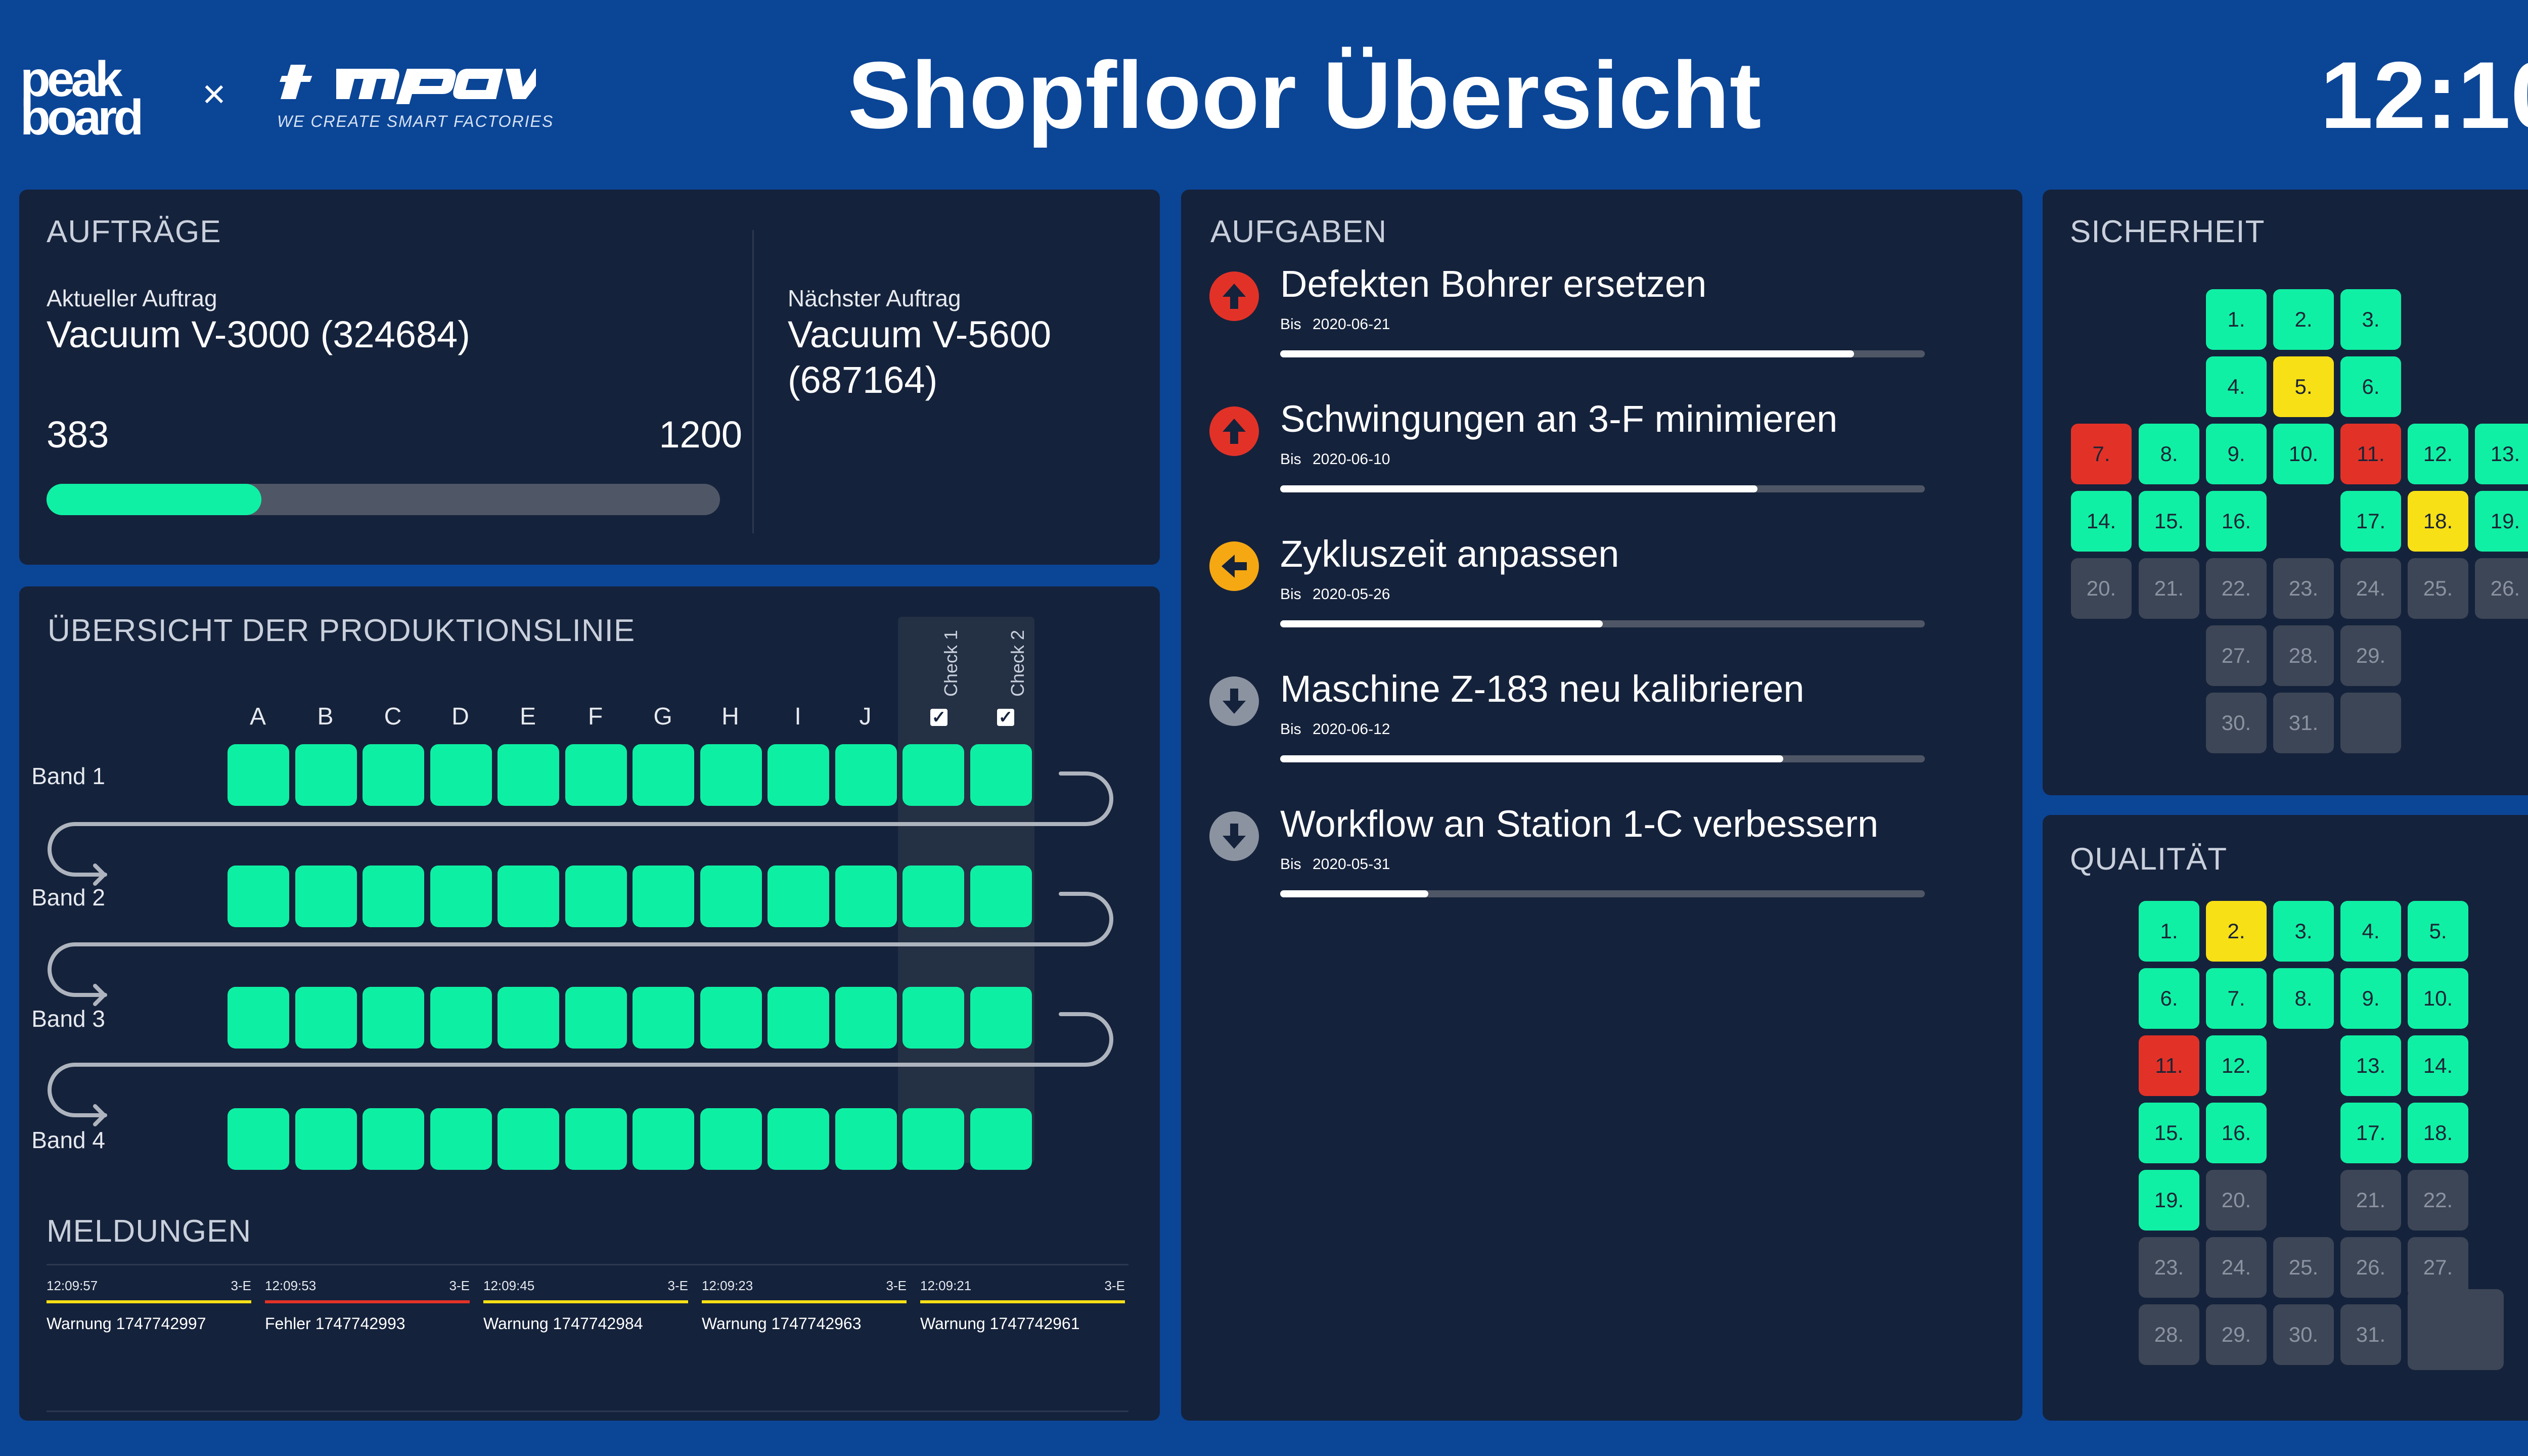 The height and width of the screenshot is (1456, 2528). I want to click on safety-day-cell: 25., so click(2438, 588).